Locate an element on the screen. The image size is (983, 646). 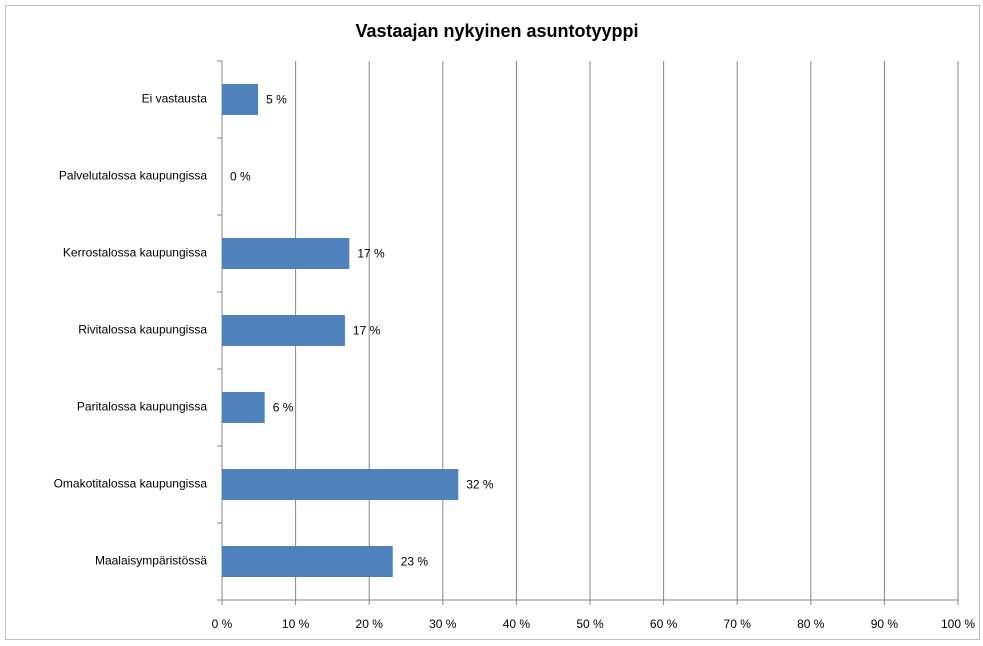
x-tick-label: 40 % is located at coordinates (517, 624).